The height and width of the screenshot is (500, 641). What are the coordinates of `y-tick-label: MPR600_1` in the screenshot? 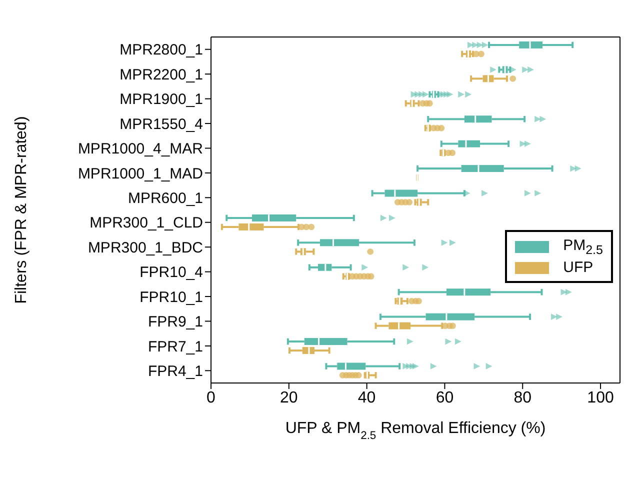 It's located at (165, 198).